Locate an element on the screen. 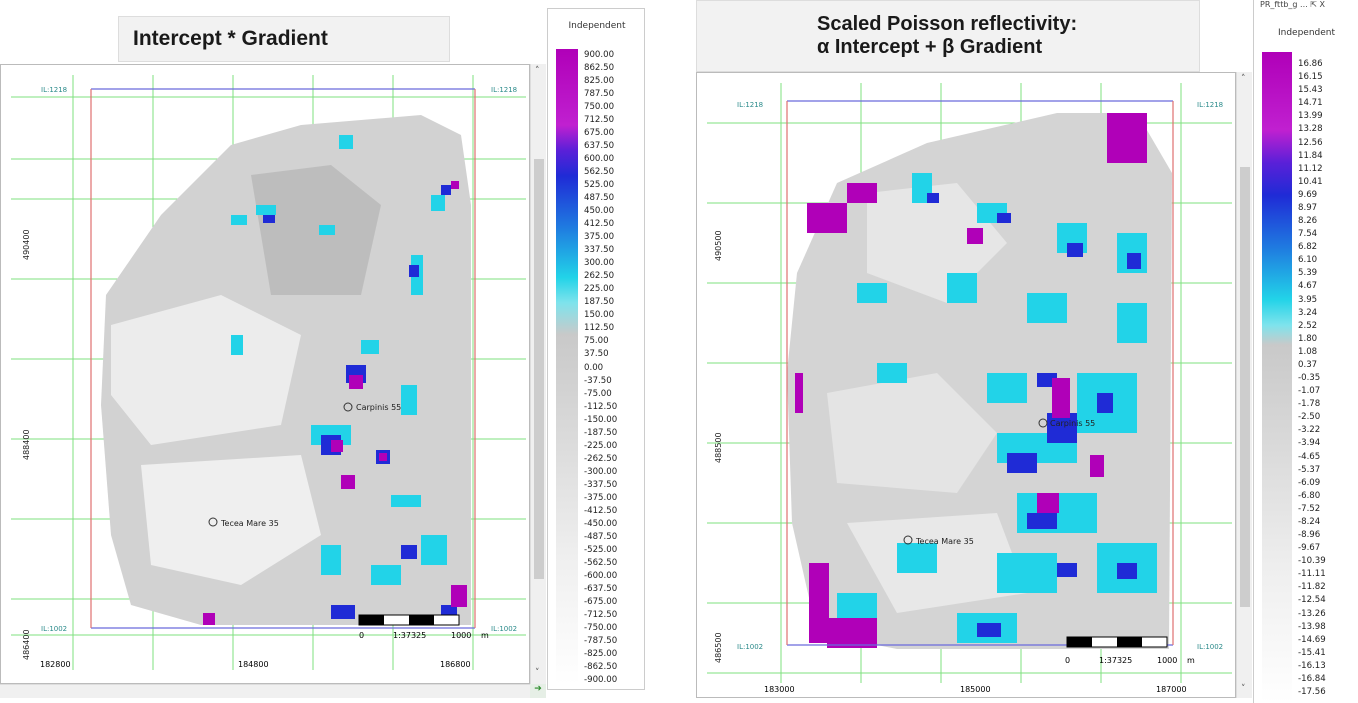 The height and width of the screenshot is (703, 1358). x-tick-2: 185000 is located at coordinates (975, 689).